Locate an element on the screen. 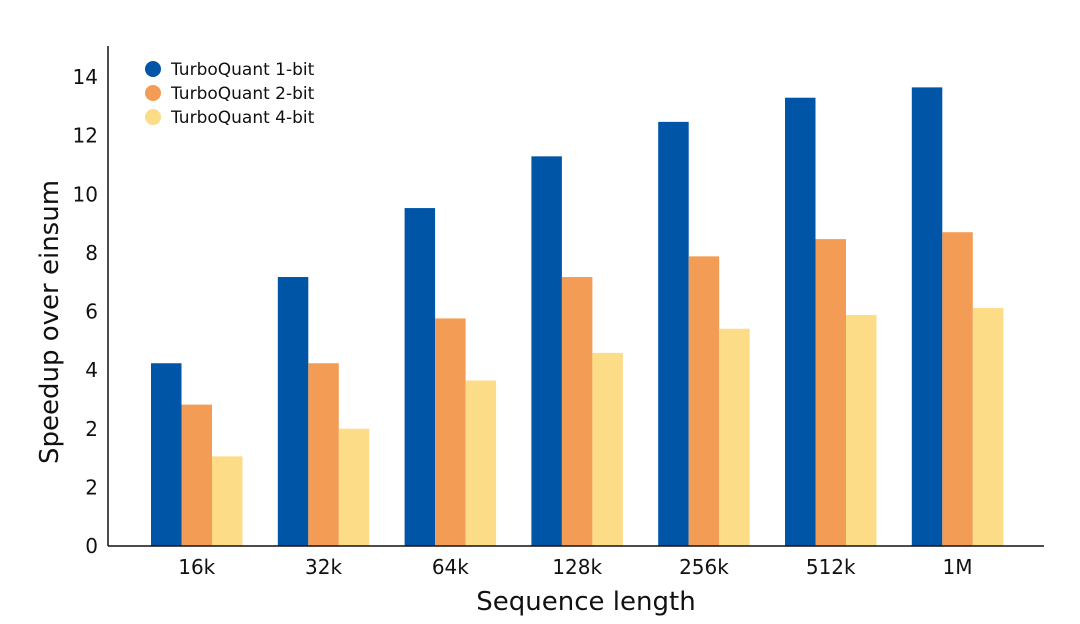  y-axis-title: Speedup over einsum is located at coordinates (50, 322).